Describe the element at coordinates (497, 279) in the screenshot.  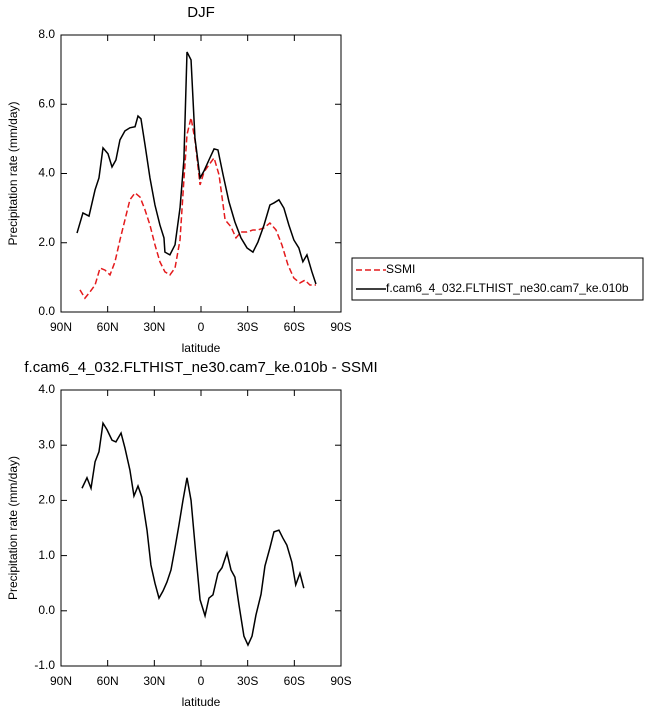
I see `legend-box` at that location.